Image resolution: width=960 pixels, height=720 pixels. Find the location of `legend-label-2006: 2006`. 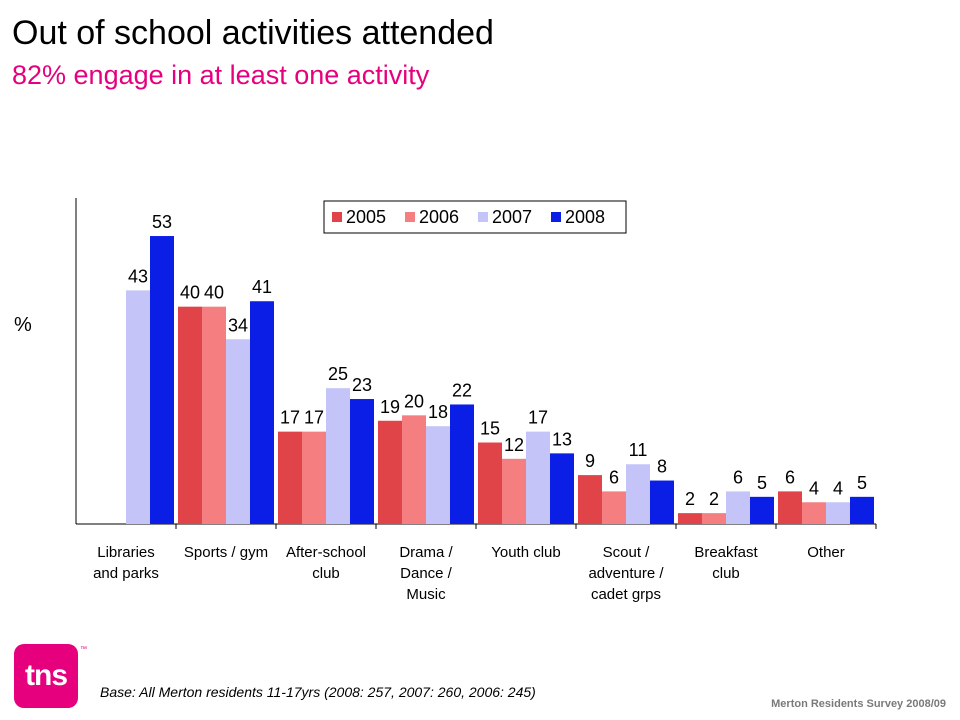

legend-label-2006: 2006 is located at coordinates (439, 217).